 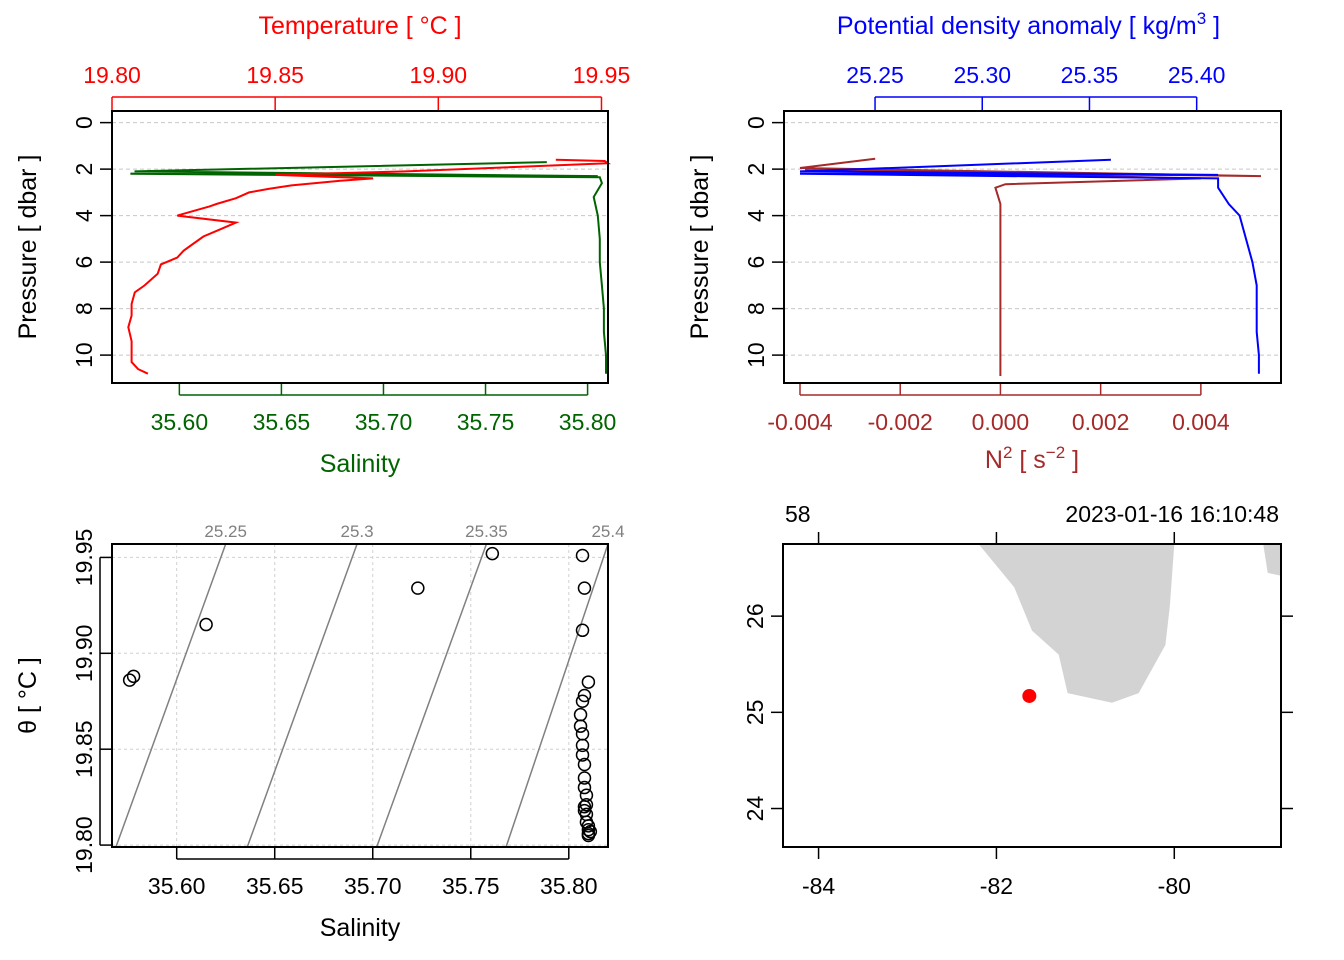 I want to click on bottom-tick-label: 35.60, so click(x=180, y=422).